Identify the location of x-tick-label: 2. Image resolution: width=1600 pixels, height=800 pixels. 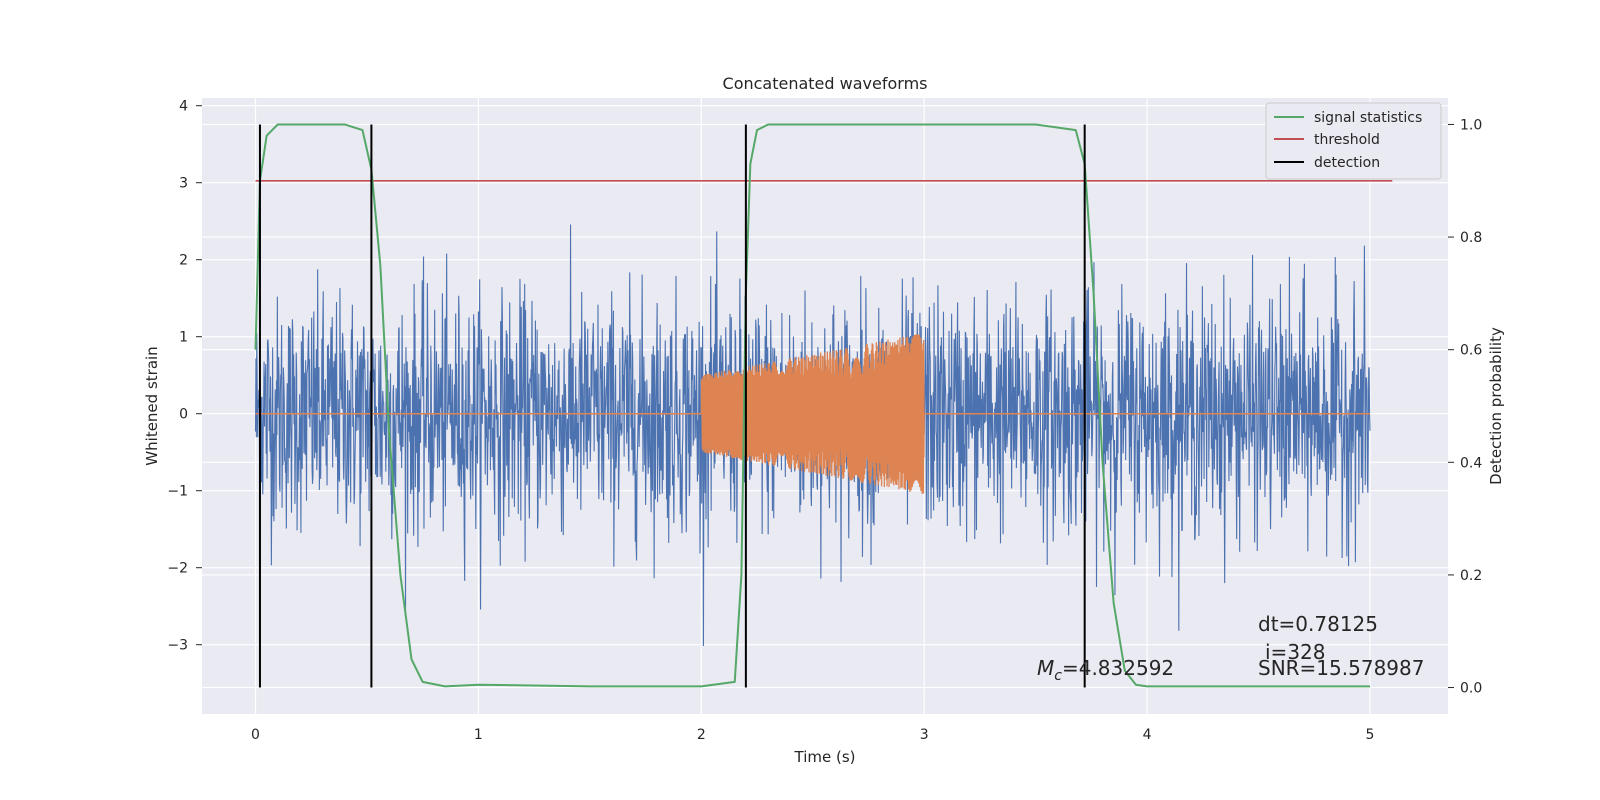
(701, 735).